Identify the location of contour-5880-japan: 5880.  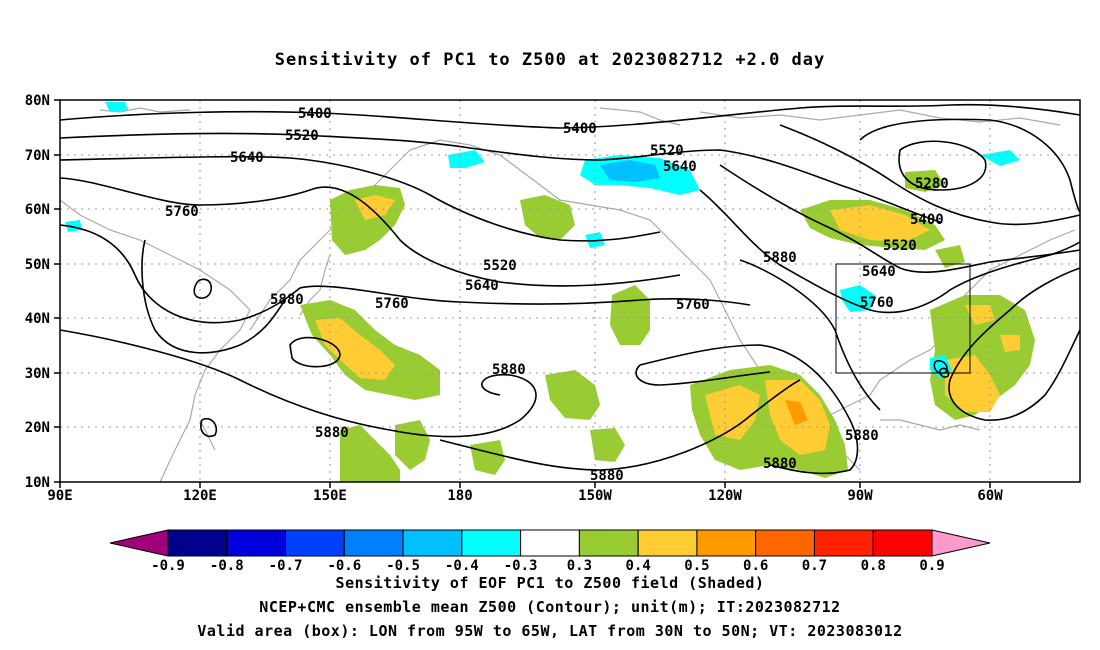
(287, 300).